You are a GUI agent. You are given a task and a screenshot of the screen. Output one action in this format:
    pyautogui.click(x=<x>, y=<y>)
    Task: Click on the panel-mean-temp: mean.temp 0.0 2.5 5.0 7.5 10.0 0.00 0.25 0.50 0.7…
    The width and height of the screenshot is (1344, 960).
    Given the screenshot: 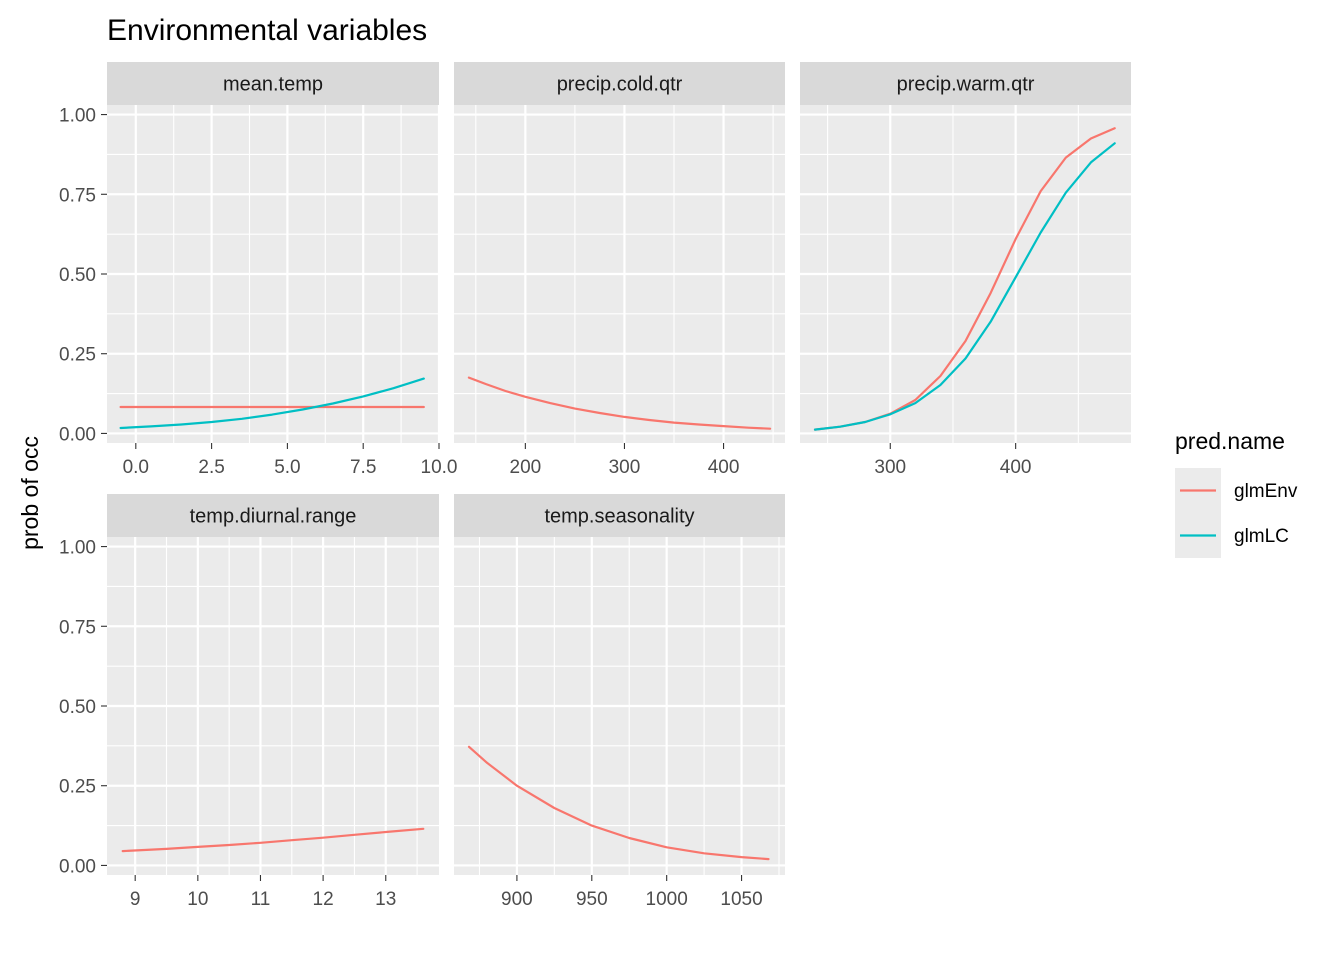 What is the action you would take?
    pyautogui.click(x=258, y=270)
    